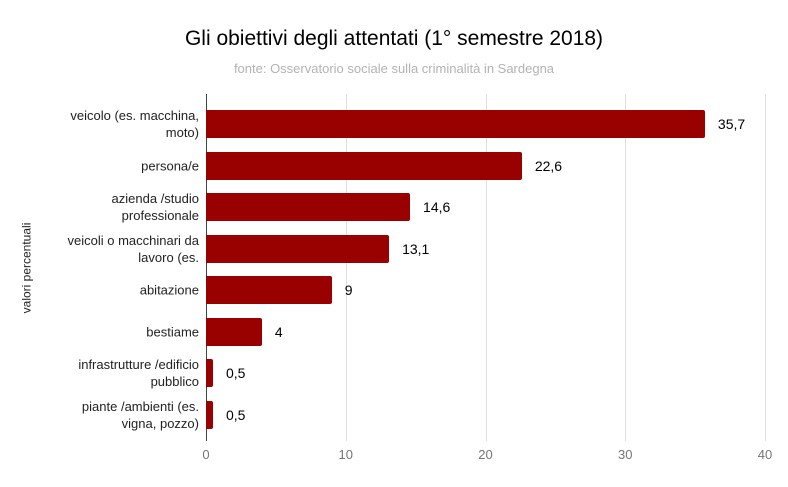 This screenshot has height=487, width=788. What do you see at coordinates (138, 373) in the screenshot?
I see `category-label: infrastrutture /edificio pubblico` at bounding box center [138, 373].